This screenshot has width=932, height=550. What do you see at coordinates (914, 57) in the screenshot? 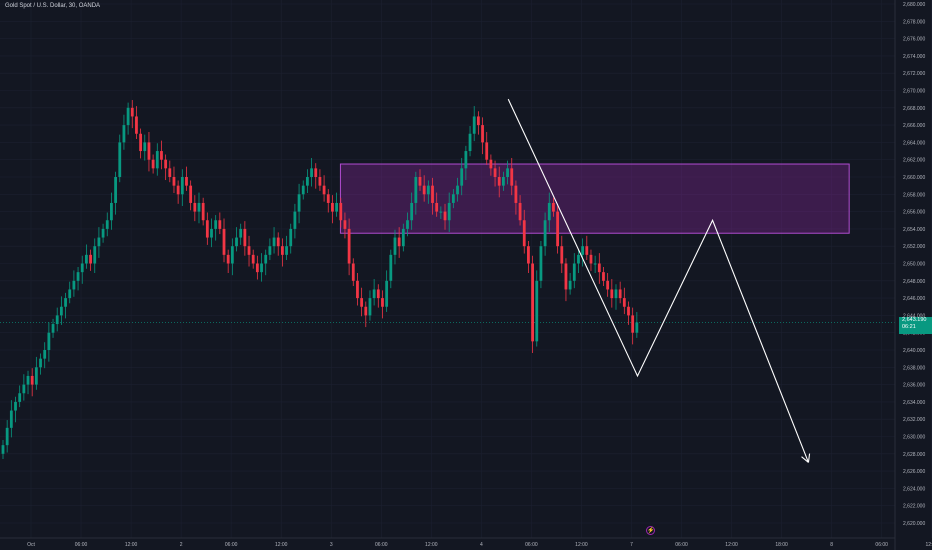
I see `price-tick-label: 2,674.000` at bounding box center [914, 57].